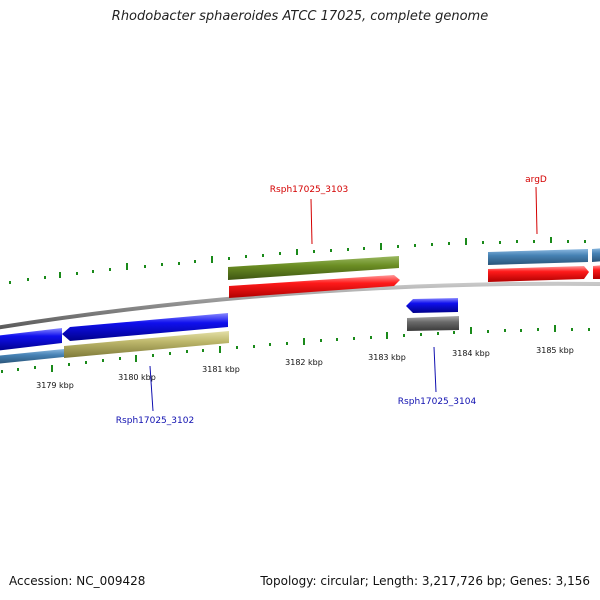 The image size is (600, 600). What do you see at coordinates (555, 350) in the screenshot?
I see `tick-label: 3185 kbp` at bounding box center [555, 350].